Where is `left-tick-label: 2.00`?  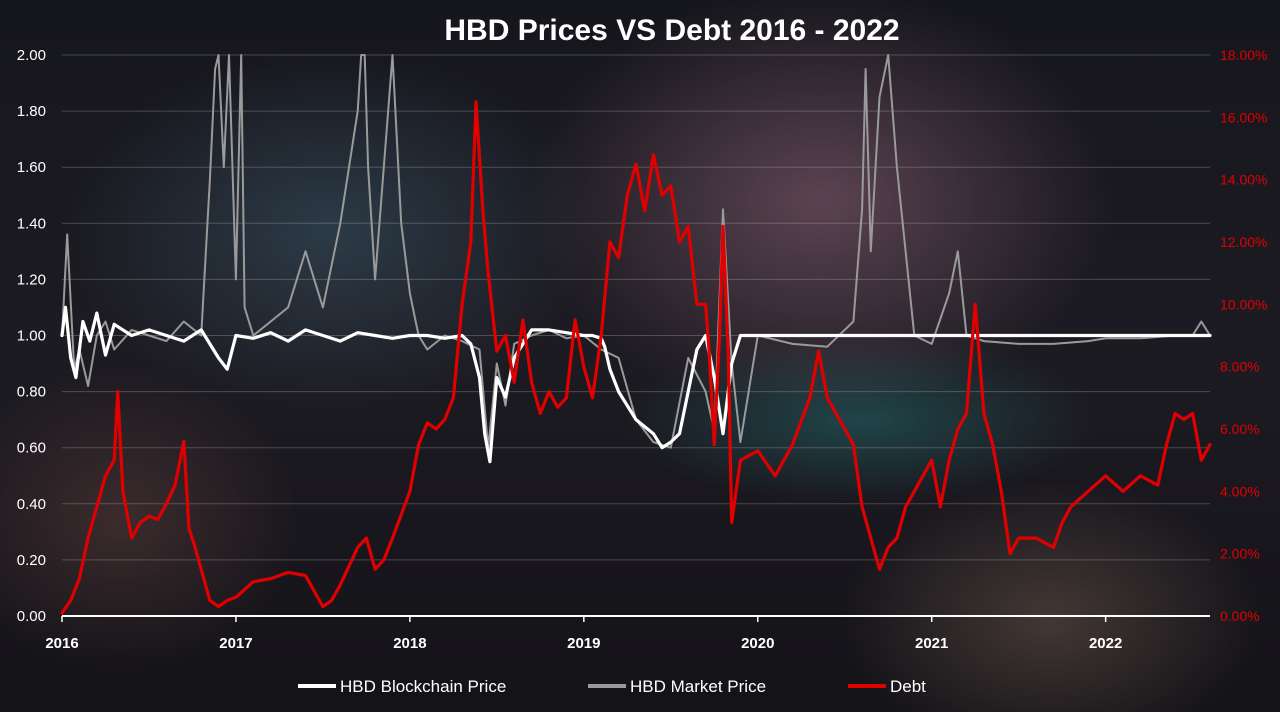 left-tick-label: 2.00 is located at coordinates (31, 55).